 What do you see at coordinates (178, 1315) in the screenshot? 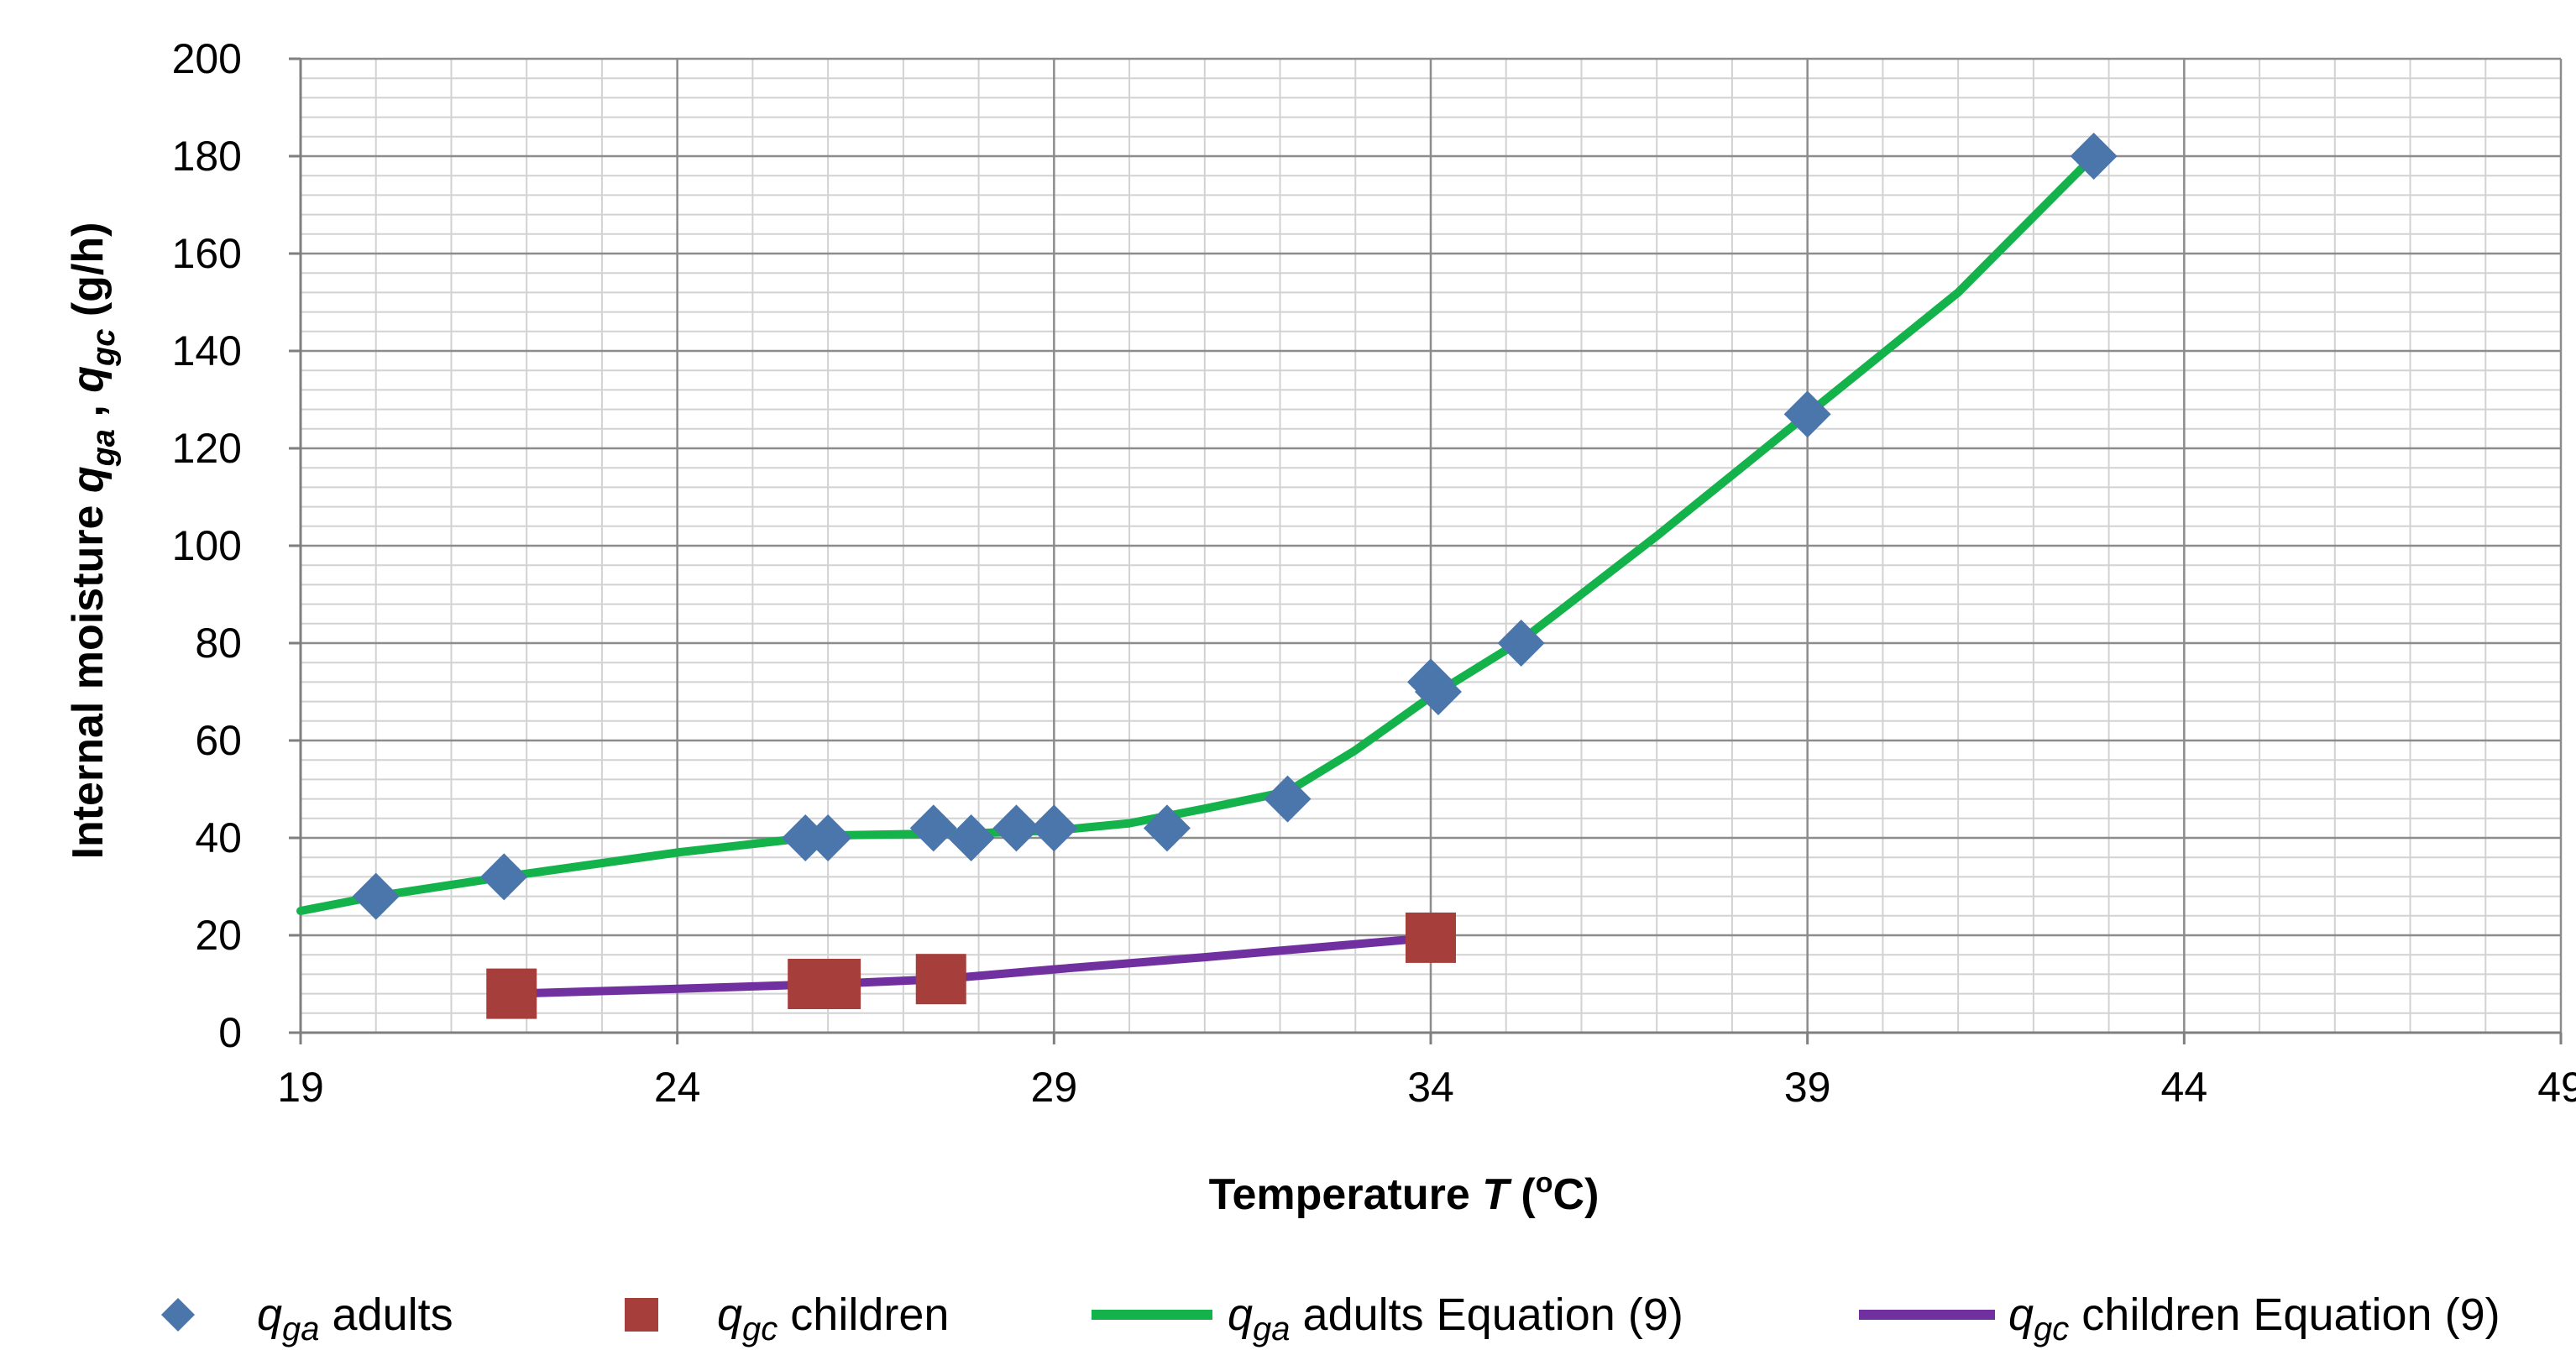
I see `legend-marker-diamond` at bounding box center [178, 1315].